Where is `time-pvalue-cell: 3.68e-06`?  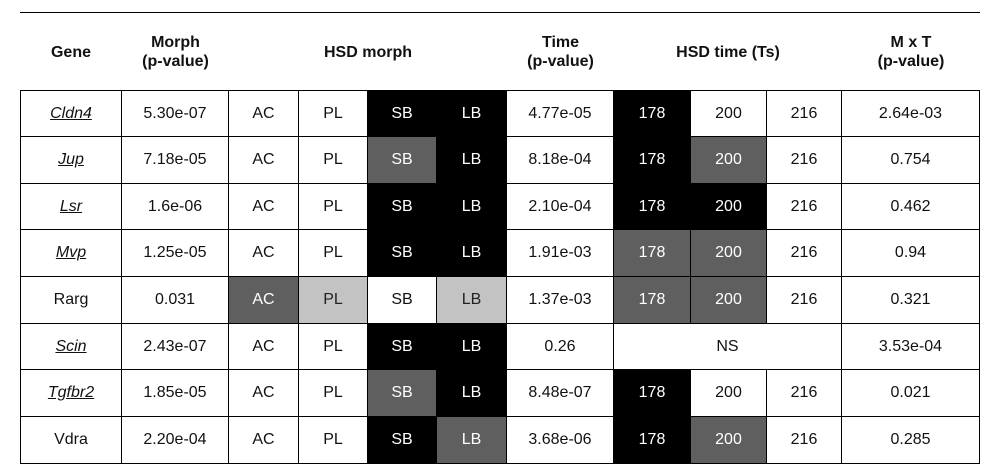 time-pvalue-cell: 3.68e-06 is located at coordinates (560, 440).